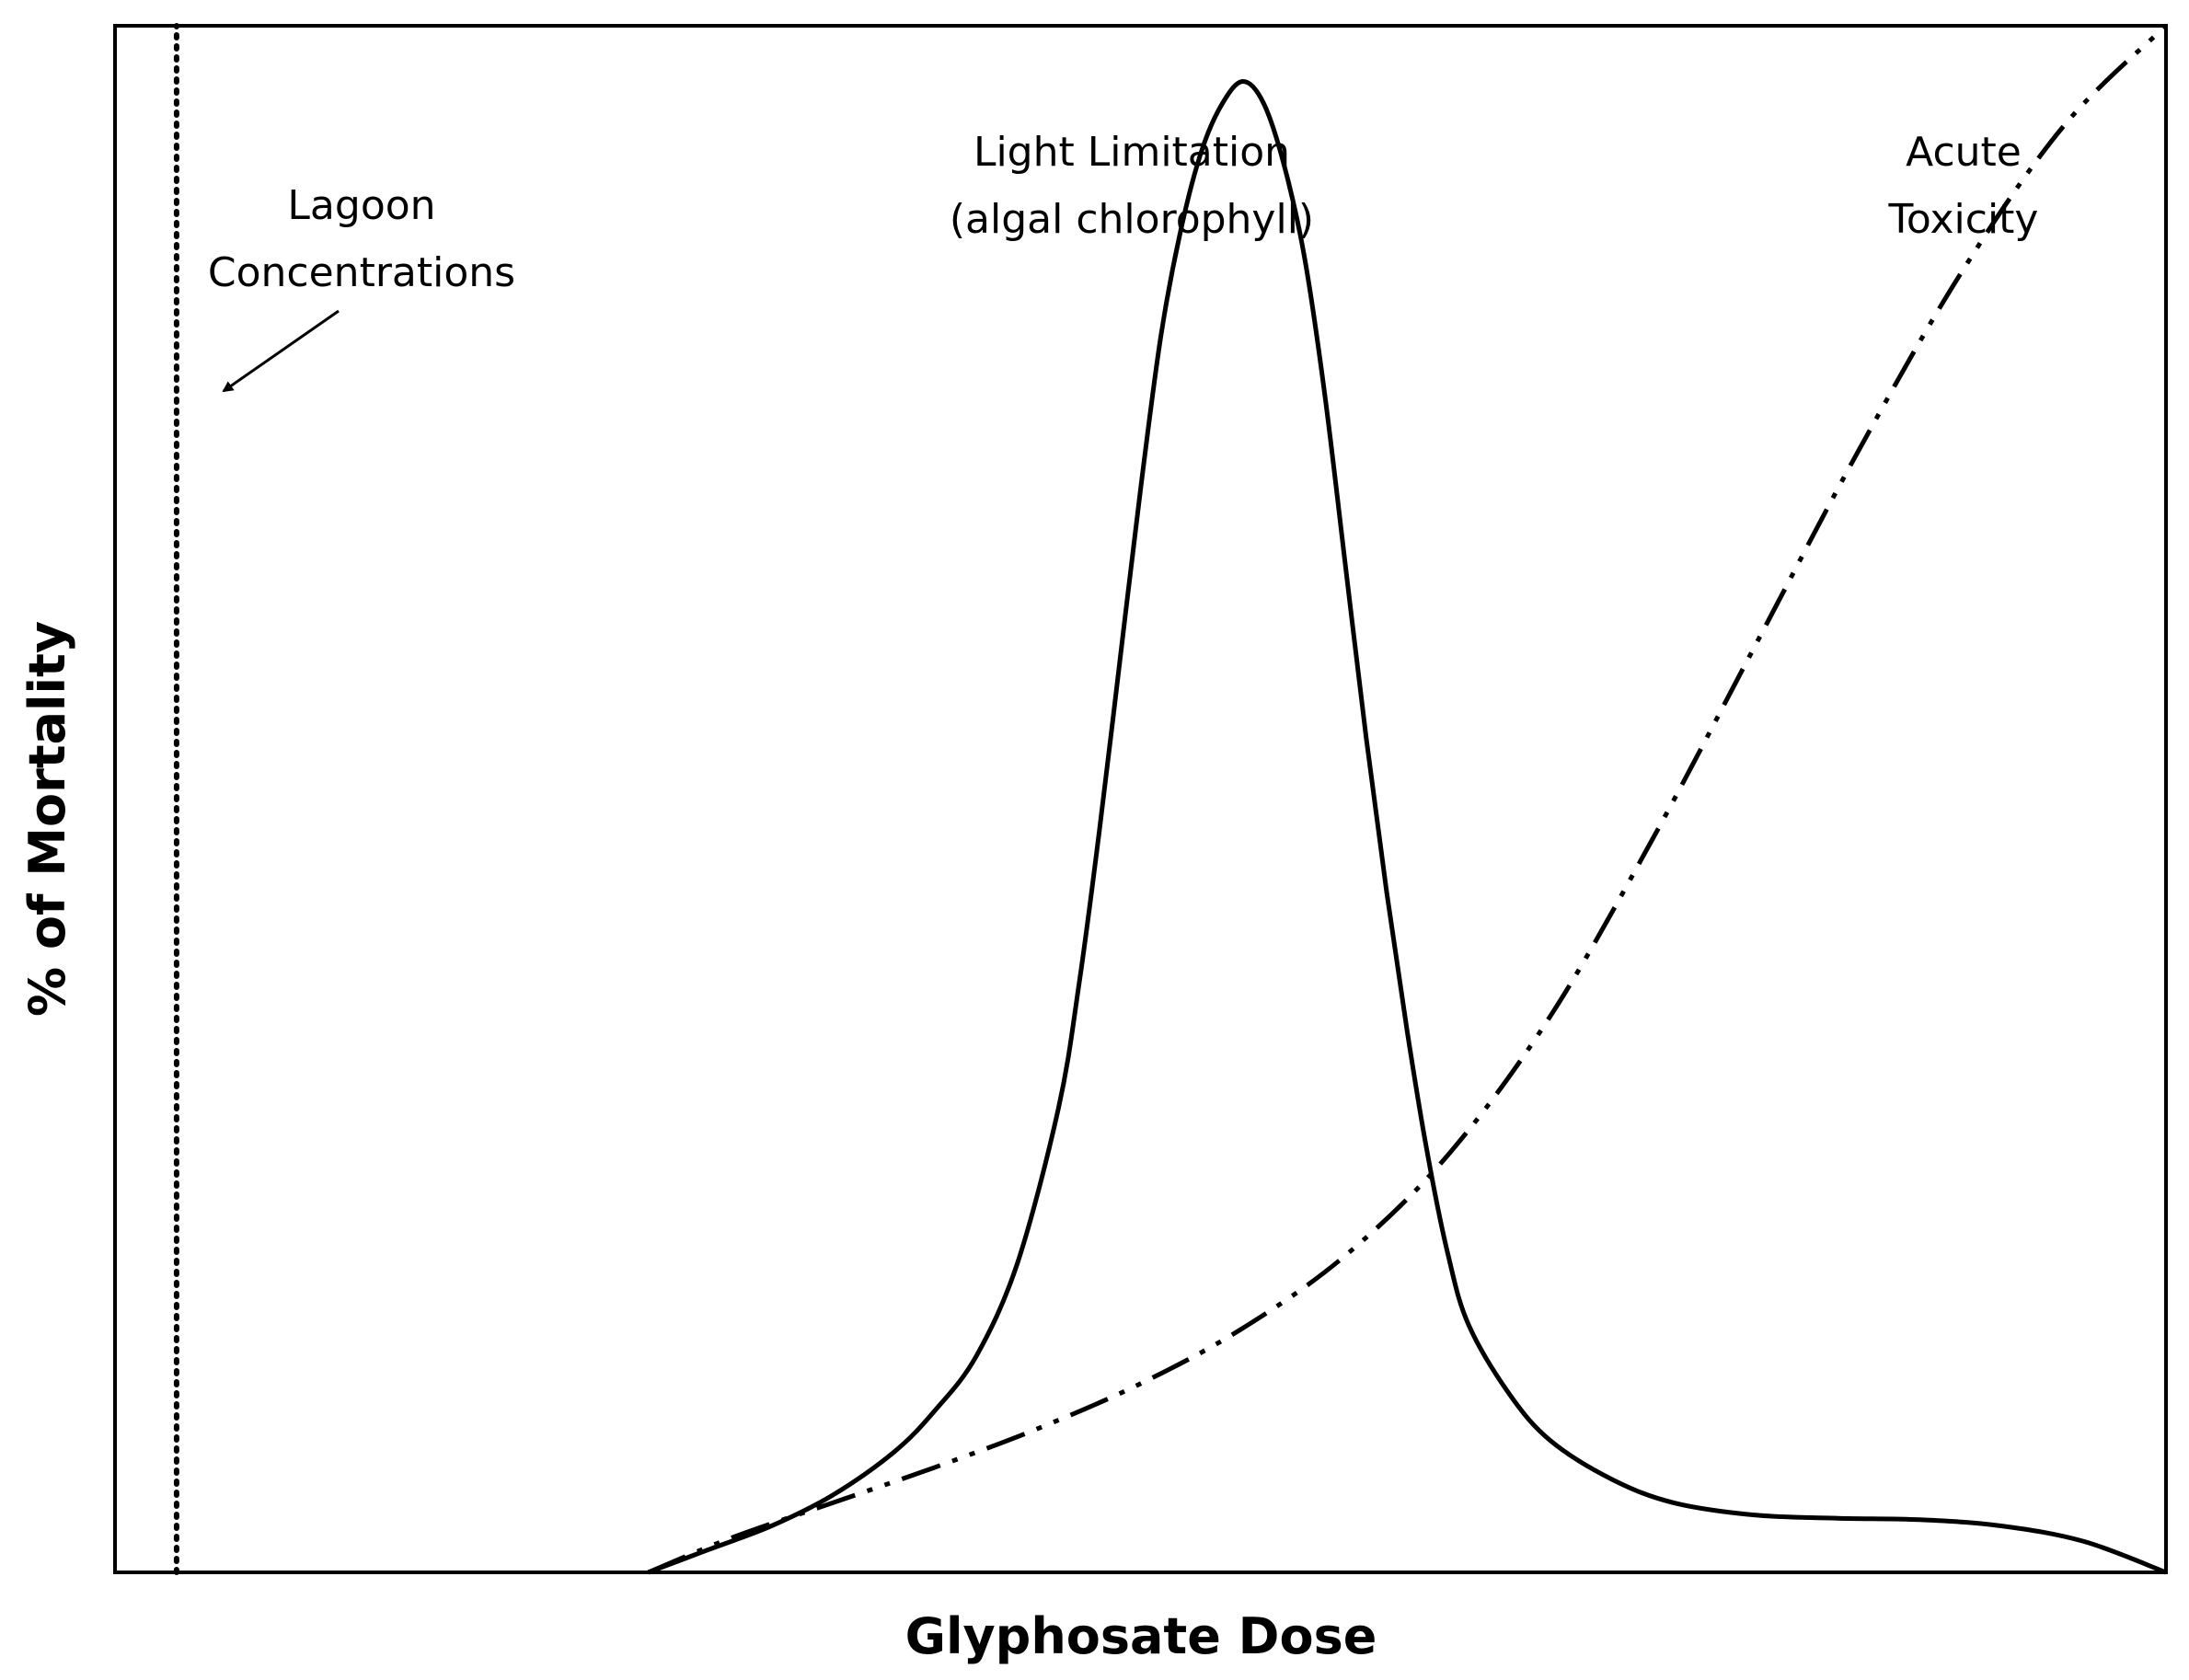  Describe the element at coordinates (1964, 152) in the screenshot. I see `annotation-acute-toxicity-line1: Acute` at that location.